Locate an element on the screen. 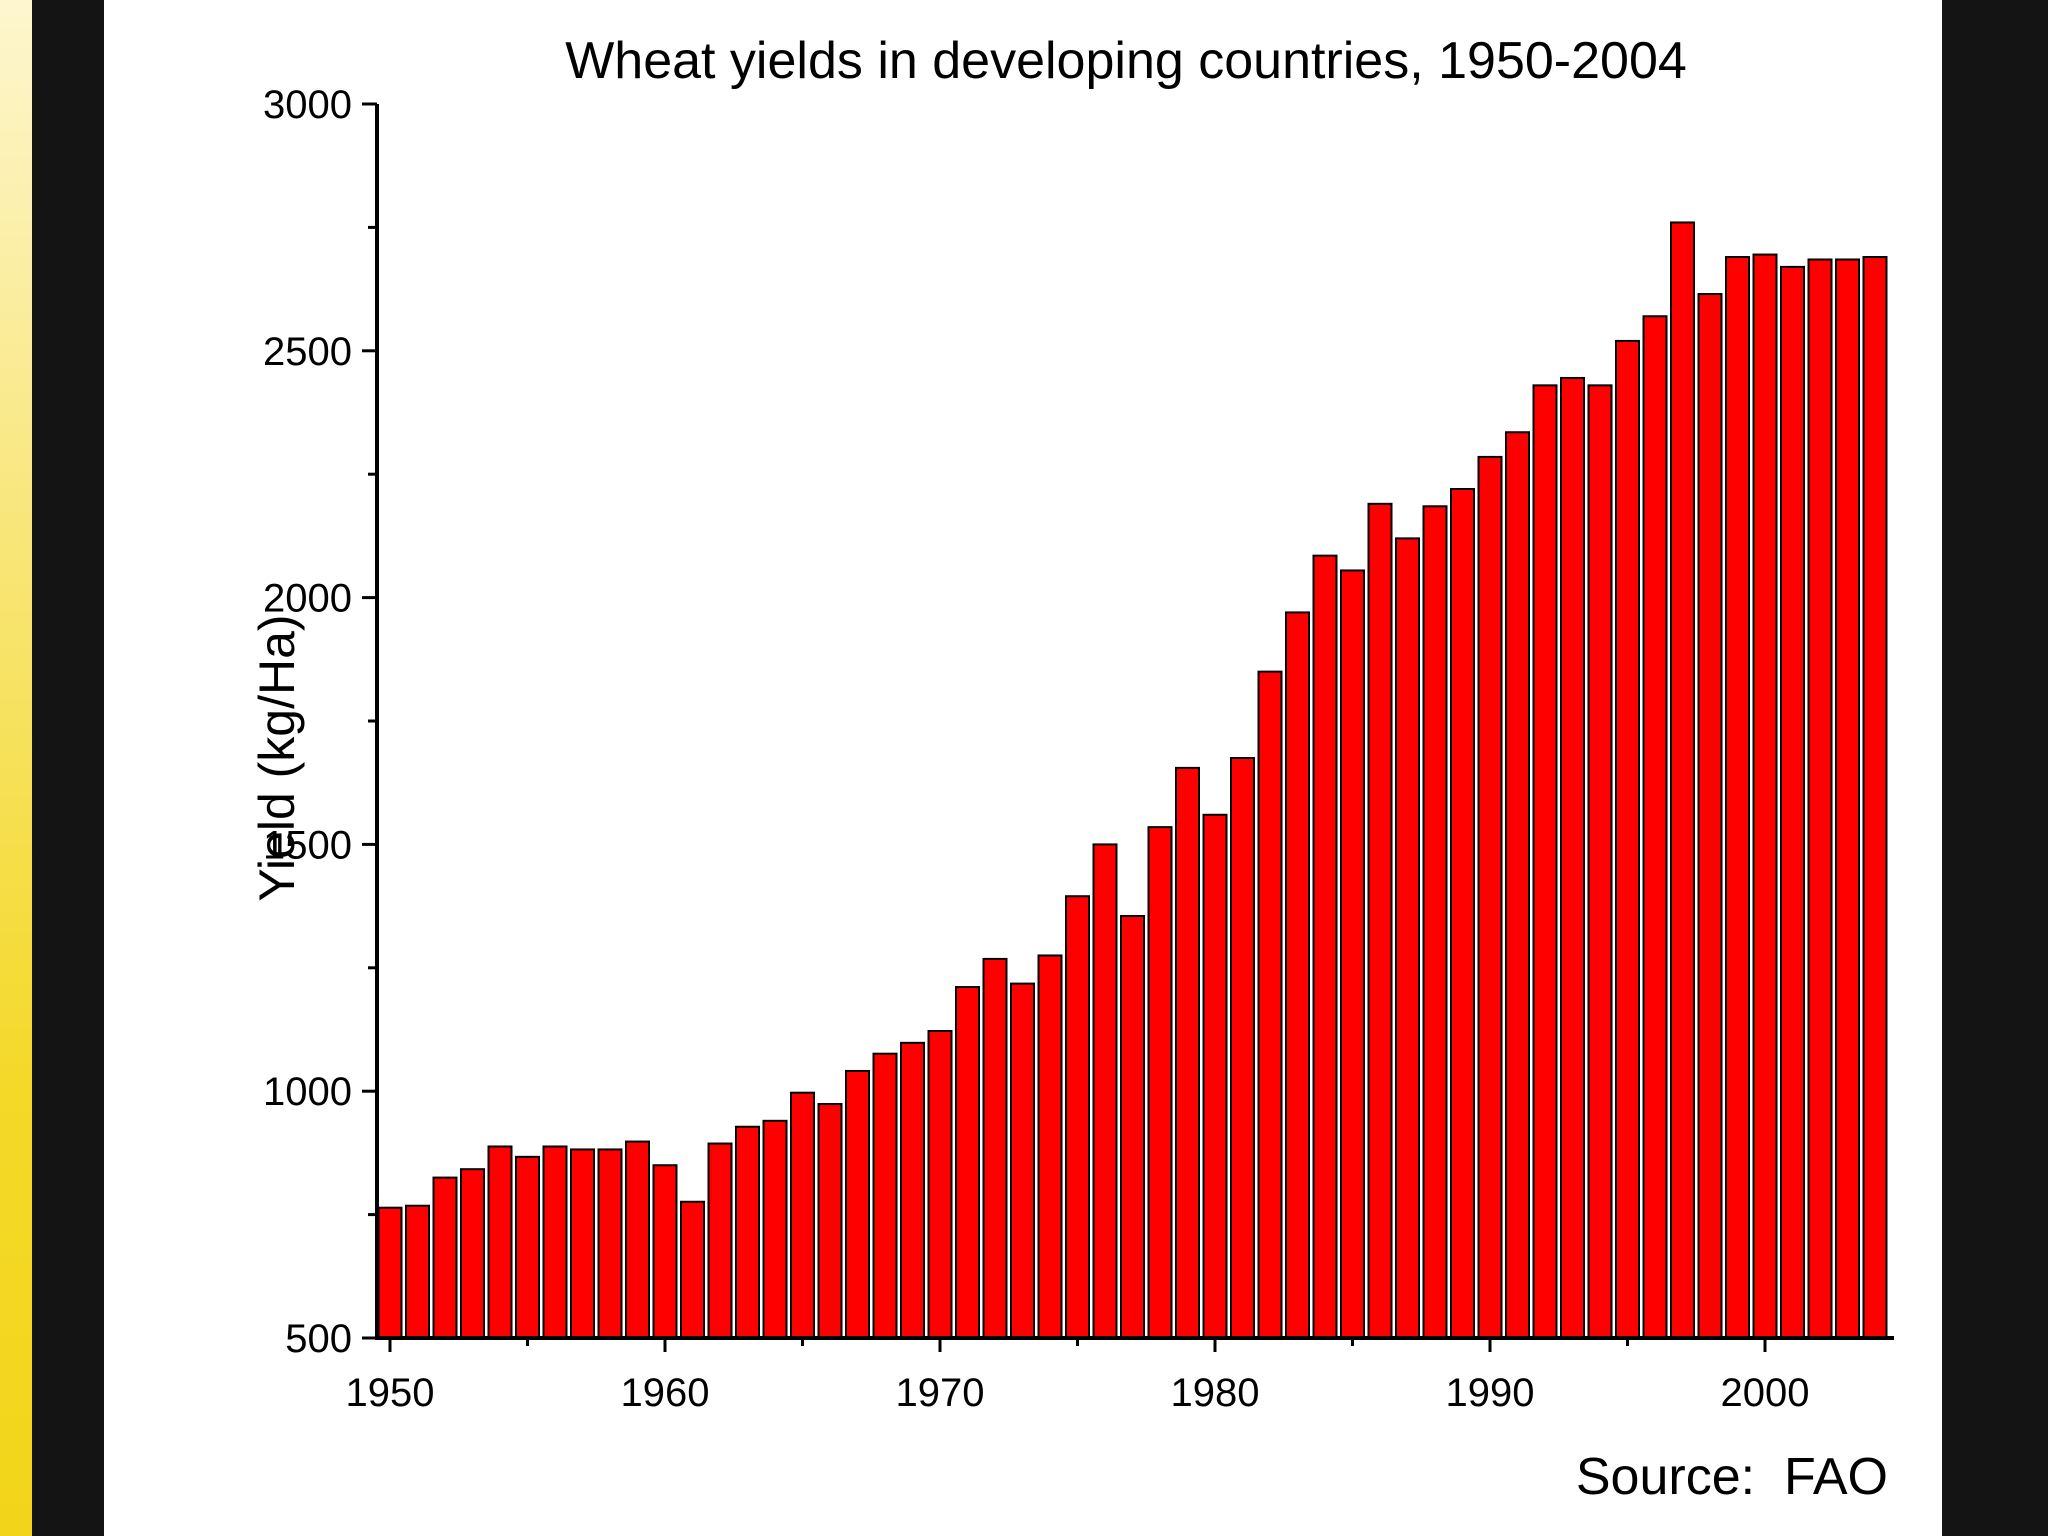  bar-1984 is located at coordinates (1325, 946).